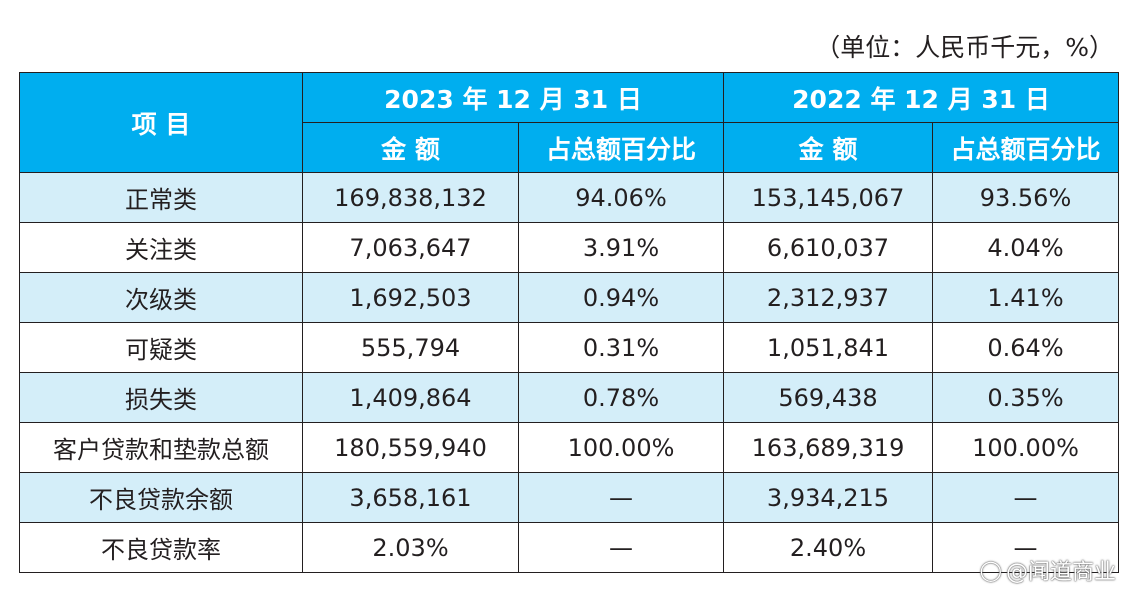  I want to click on amount-2022: 3,934,215, so click(828, 497).